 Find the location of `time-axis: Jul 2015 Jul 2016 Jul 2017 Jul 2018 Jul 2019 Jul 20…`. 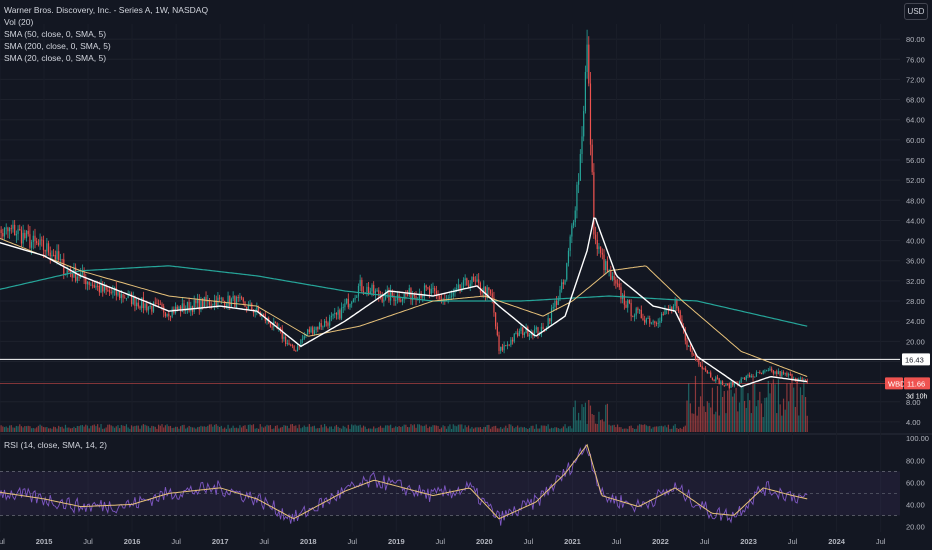

time-axis: Jul 2015 Jul 2016 Jul 2017 Jul 2018 Jul 2019 Jul 20… is located at coordinates (443, 541).